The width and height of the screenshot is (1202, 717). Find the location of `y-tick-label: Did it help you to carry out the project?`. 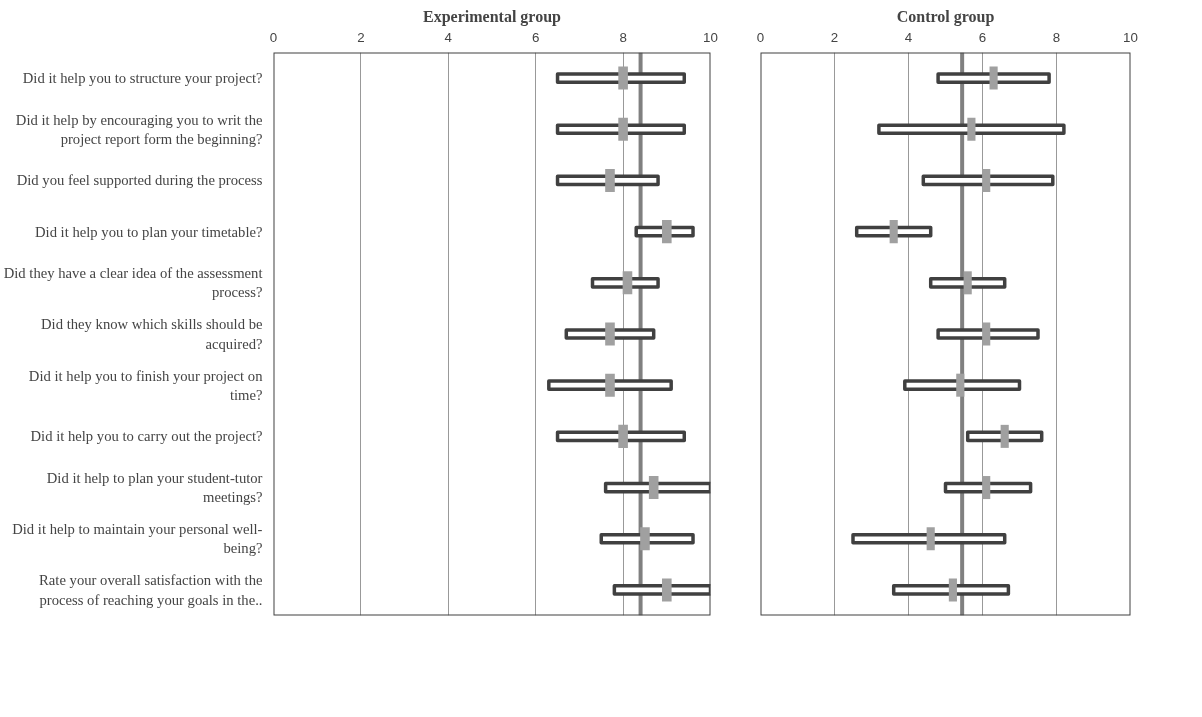

y-tick-label: Did it help you to carry out the project? is located at coordinates (146, 436).